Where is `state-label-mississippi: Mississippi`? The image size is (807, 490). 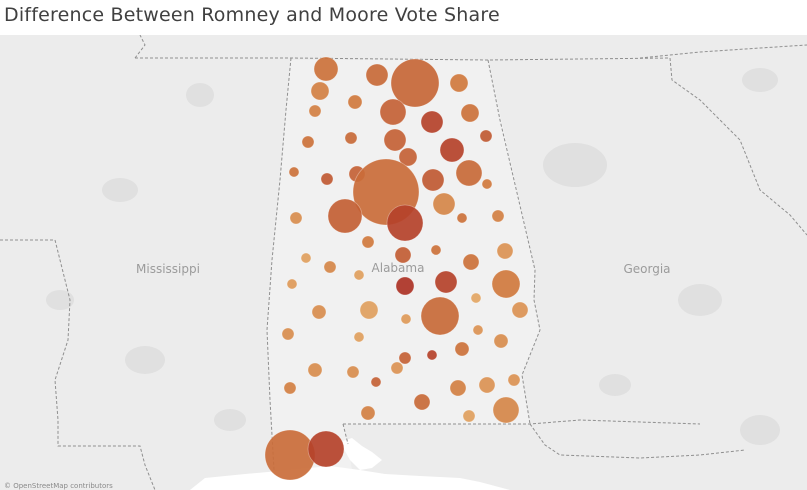
state-label-mississippi: Mississippi is located at coordinates (168, 269).